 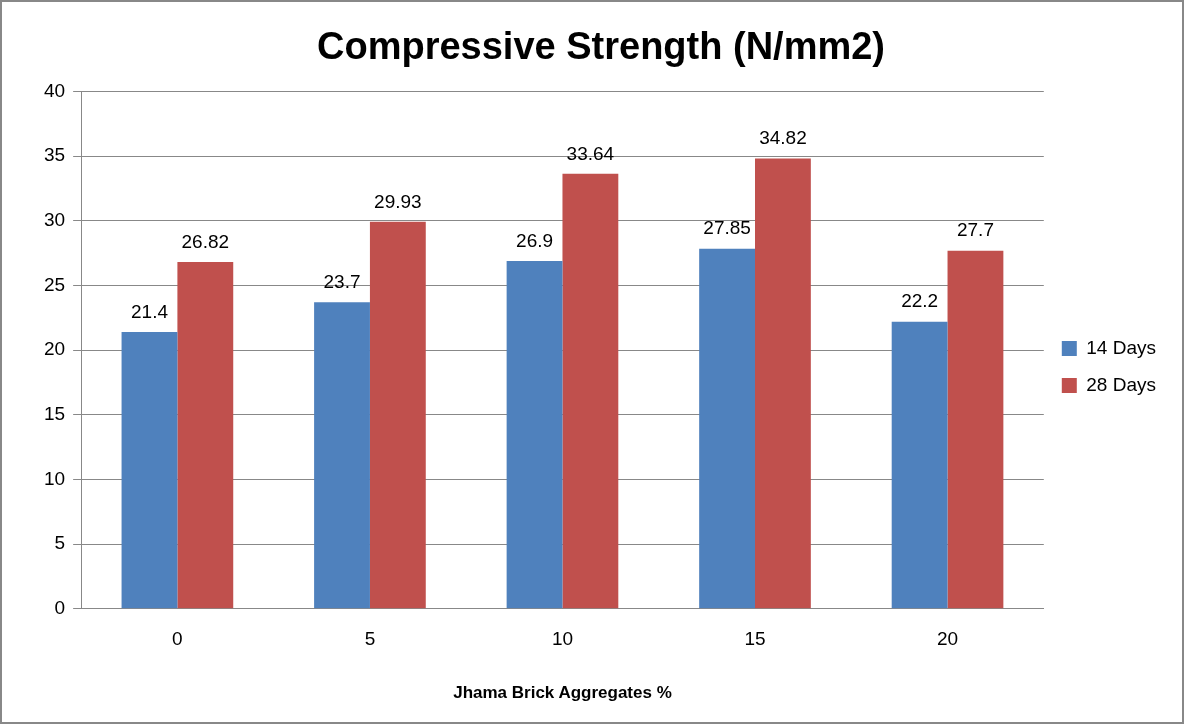 I want to click on y-tick-label: 15, so click(x=54, y=414).